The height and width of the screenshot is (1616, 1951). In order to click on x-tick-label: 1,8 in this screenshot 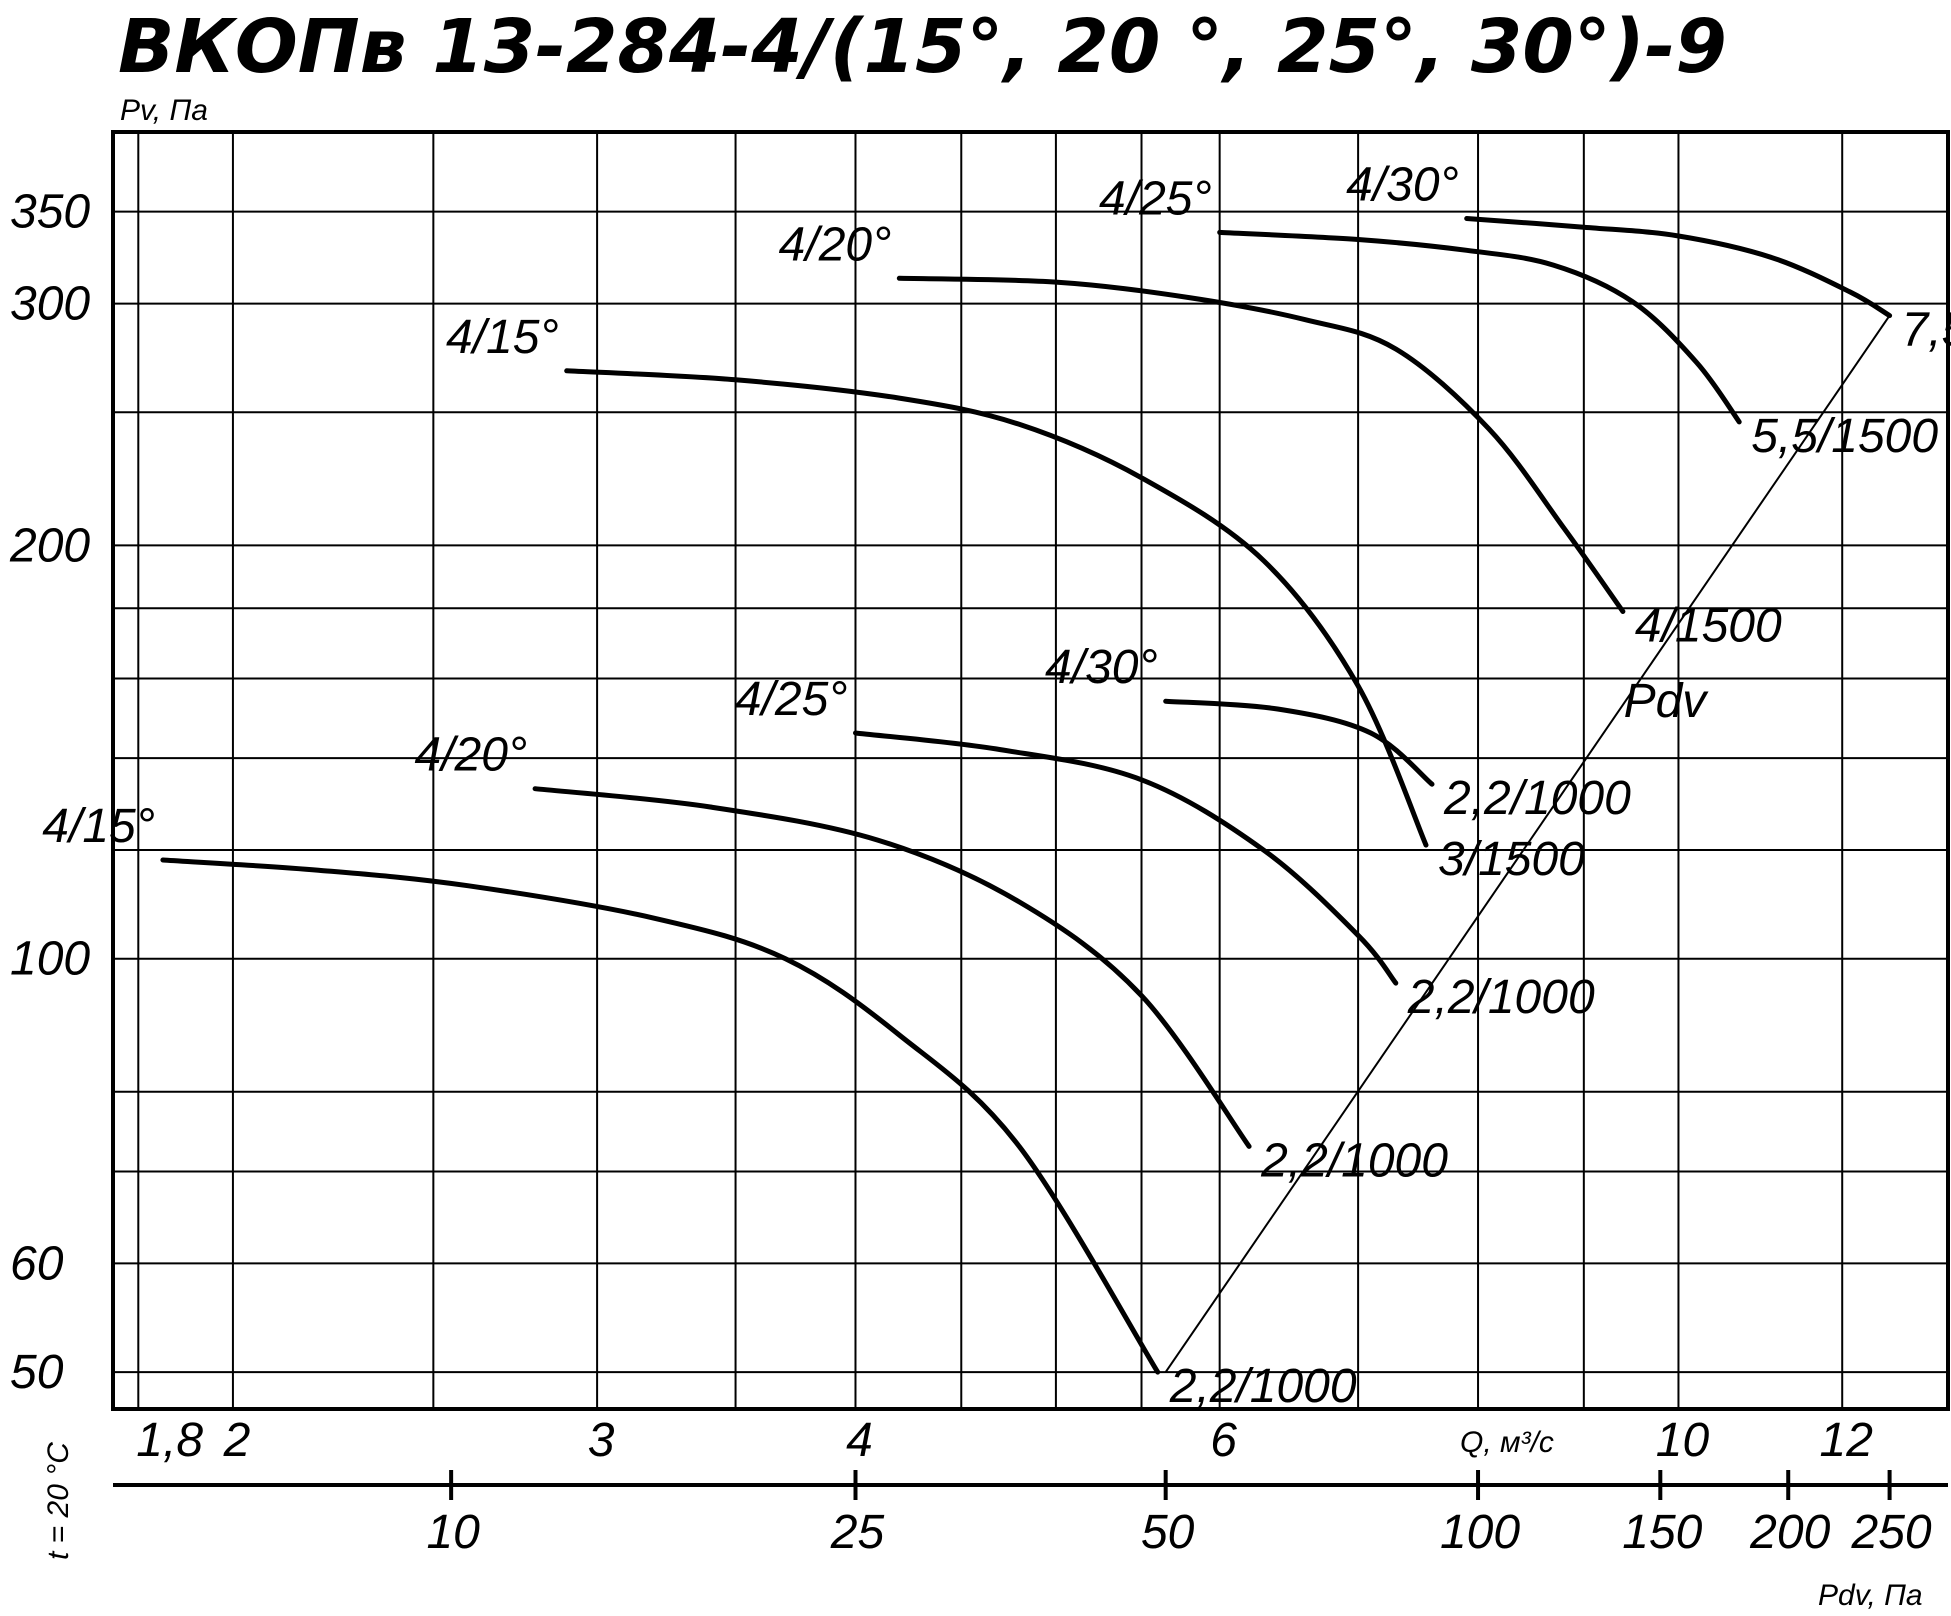, I will do `click(169, 1440)`.